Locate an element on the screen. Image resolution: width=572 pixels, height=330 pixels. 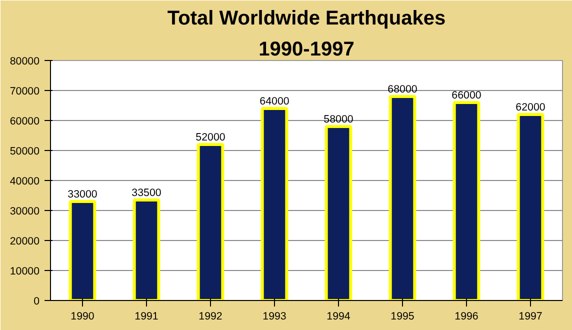
y-tick-label: 80000 is located at coordinates (25, 62).